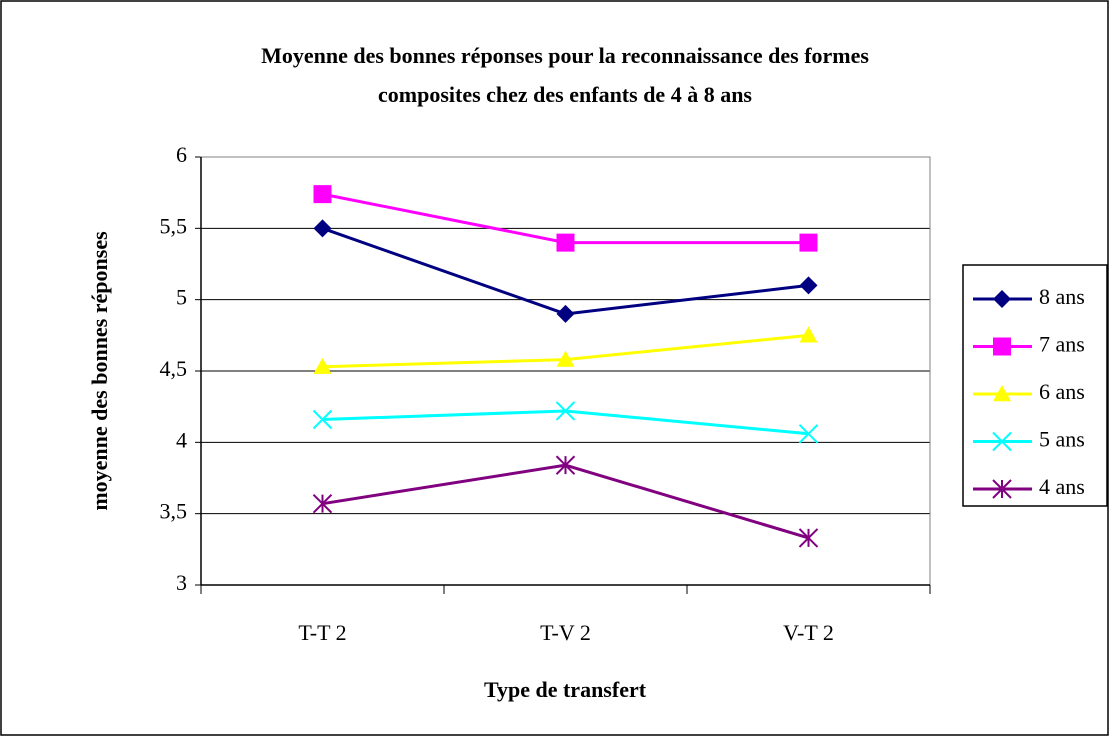 The height and width of the screenshot is (736, 1109). I want to click on y-tick-label: 5, so click(181, 297).